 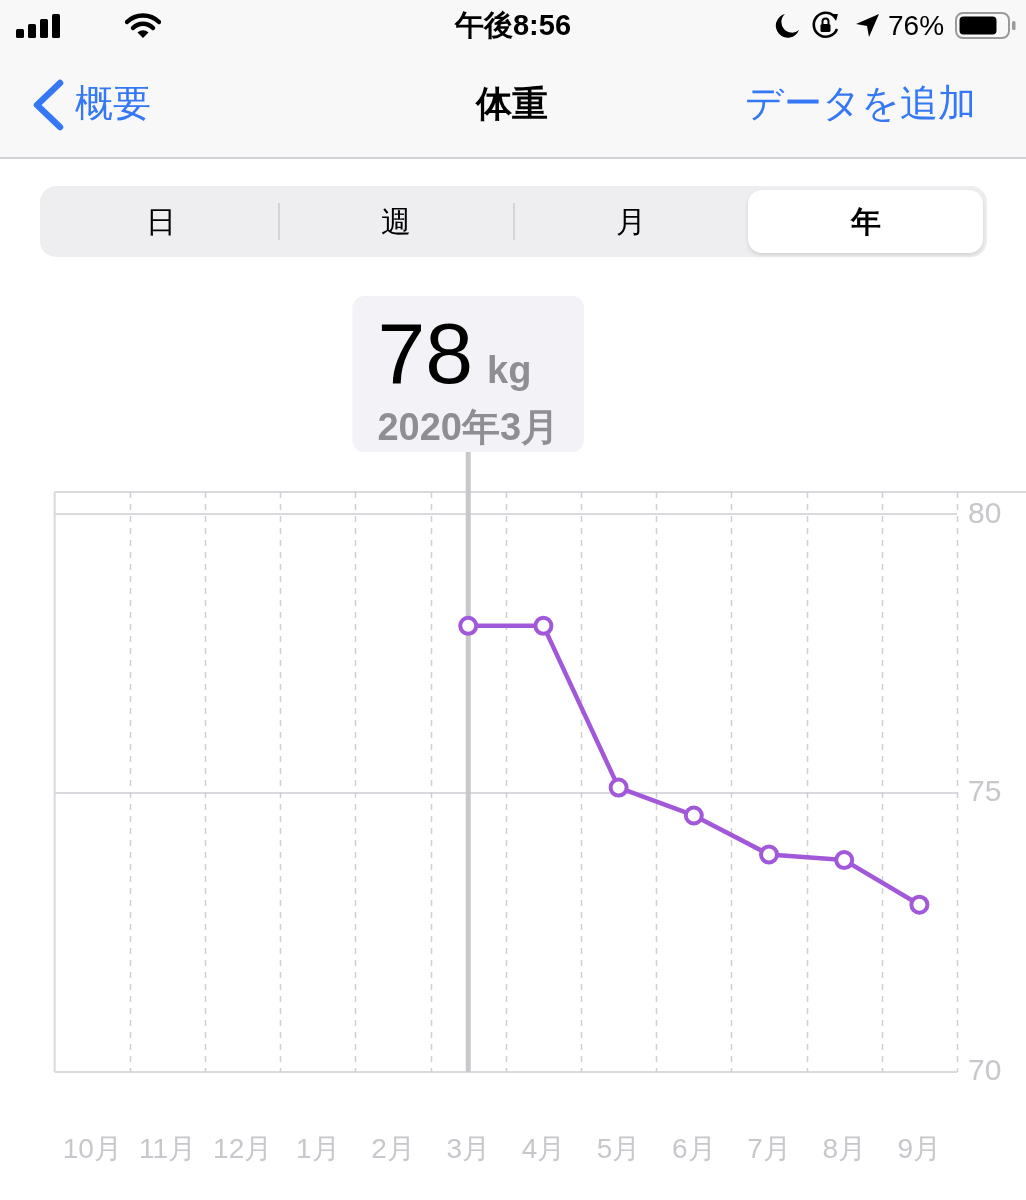 I want to click on x-tick-label: 7月, so click(x=769, y=1148).